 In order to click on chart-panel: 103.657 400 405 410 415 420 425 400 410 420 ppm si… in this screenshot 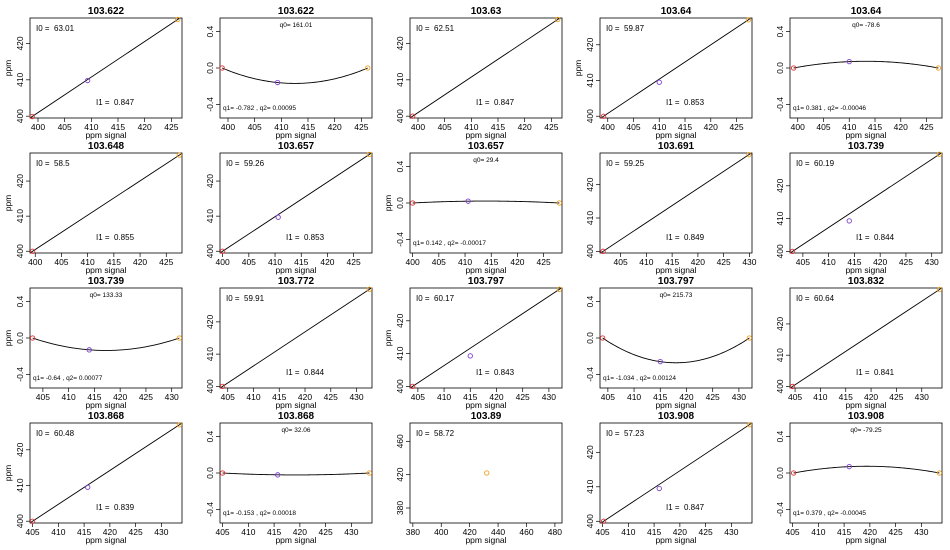, I will do `click(285, 205)`.